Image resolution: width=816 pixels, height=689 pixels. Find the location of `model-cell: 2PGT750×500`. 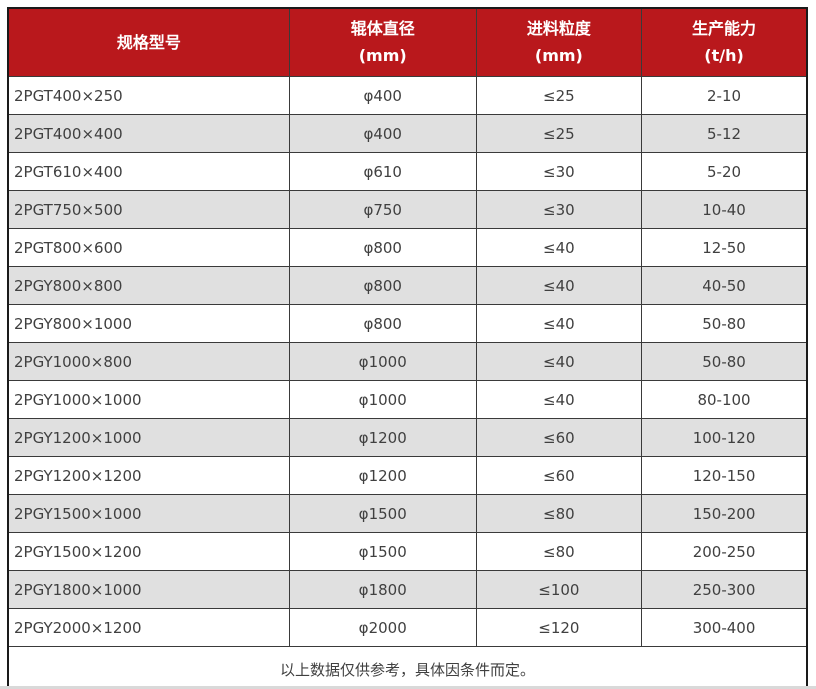

model-cell: 2PGT750×500 is located at coordinates (148, 209).